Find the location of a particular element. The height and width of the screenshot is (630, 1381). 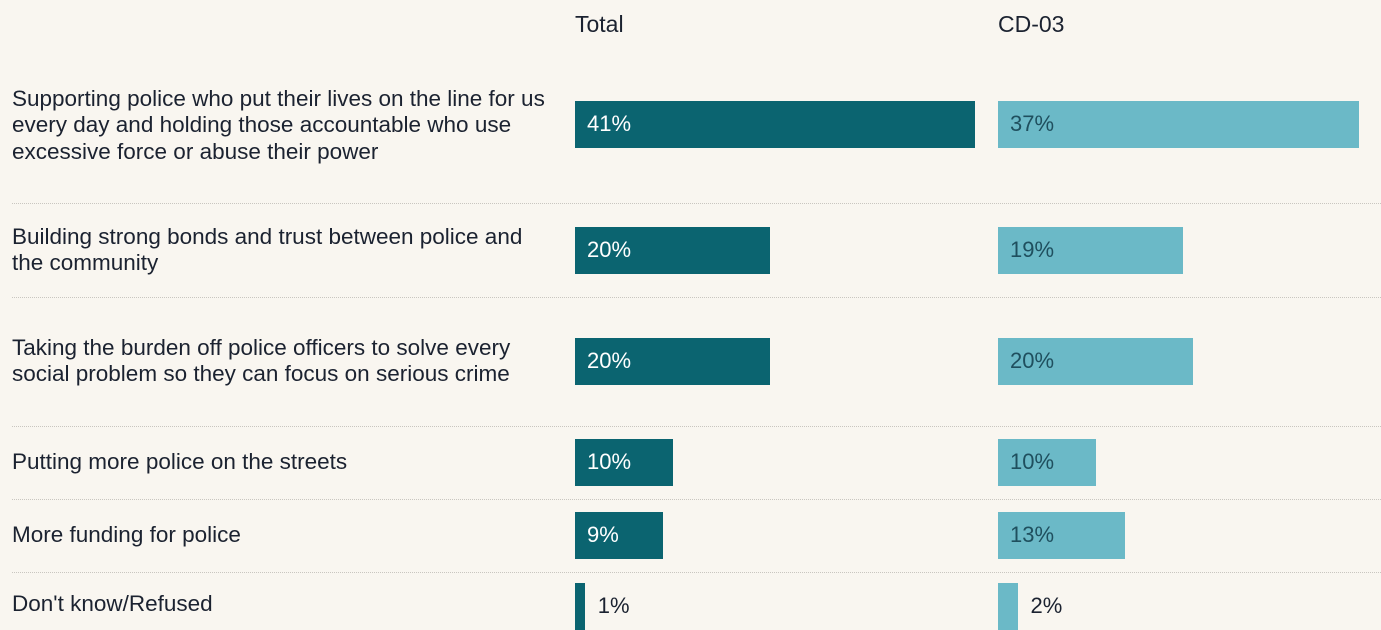

data-label-cd-03: 20% is located at coordinates (1032, 360).